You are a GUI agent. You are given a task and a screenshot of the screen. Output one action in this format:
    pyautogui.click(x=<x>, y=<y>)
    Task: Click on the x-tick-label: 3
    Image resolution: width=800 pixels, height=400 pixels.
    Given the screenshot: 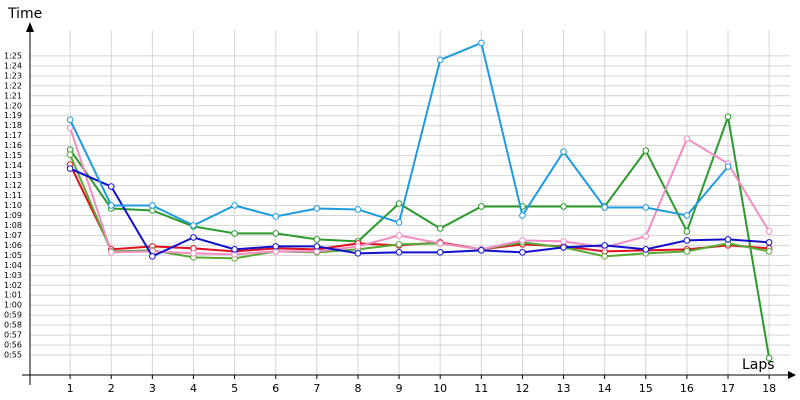 What is the action you would take?
    pyautogui.click(x=152, y=388)
    